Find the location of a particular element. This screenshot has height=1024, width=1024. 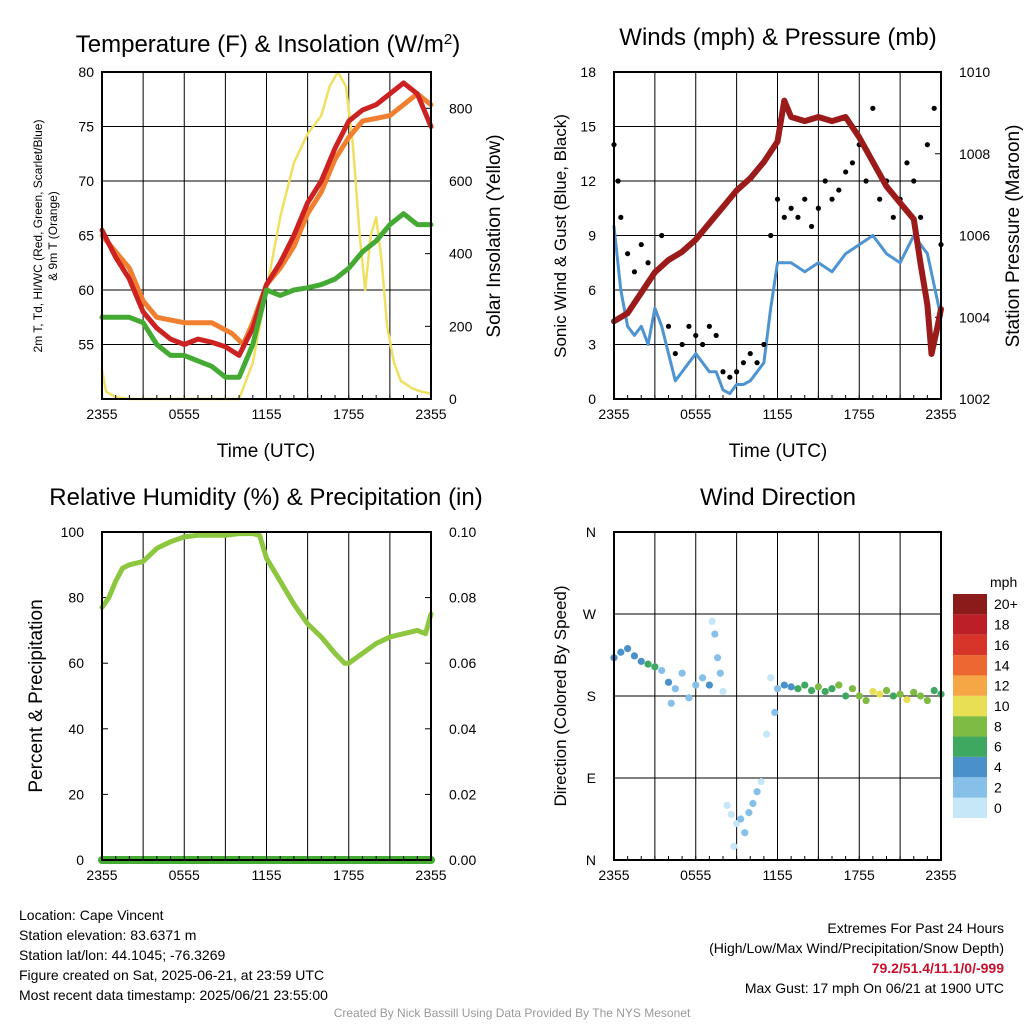

colorbar-label: 20+ is located at coordinates (1006, 604).